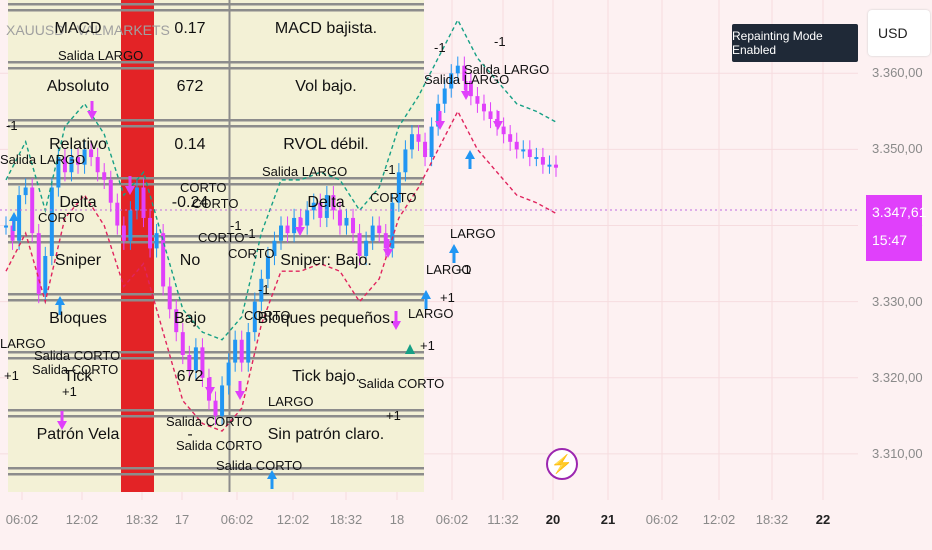 The height and width of the screenshot is (550, 932). What do you see at coordinates (326, 144) in the screenshot?
I see `table-cell-comment: RVOL débil.` at bounding box center [326, 144].